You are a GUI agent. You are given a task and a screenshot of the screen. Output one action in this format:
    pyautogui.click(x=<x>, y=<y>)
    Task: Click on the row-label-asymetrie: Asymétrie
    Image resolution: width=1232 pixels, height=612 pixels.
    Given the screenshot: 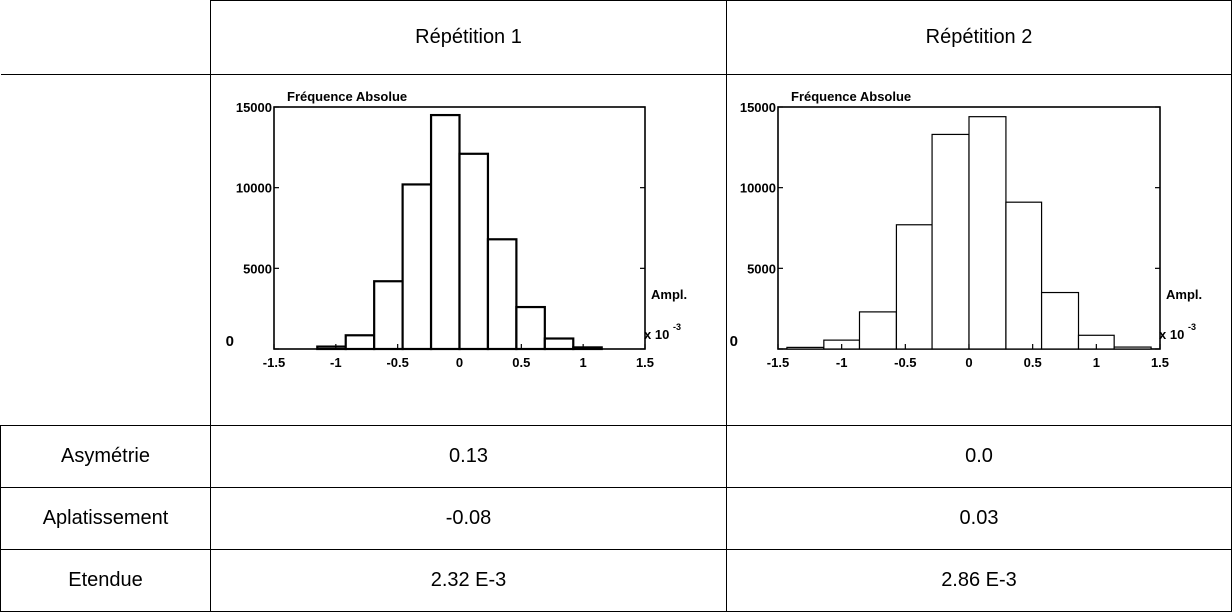 What is the action you would take?
    pyautogui.click(x=106, y=456)
    